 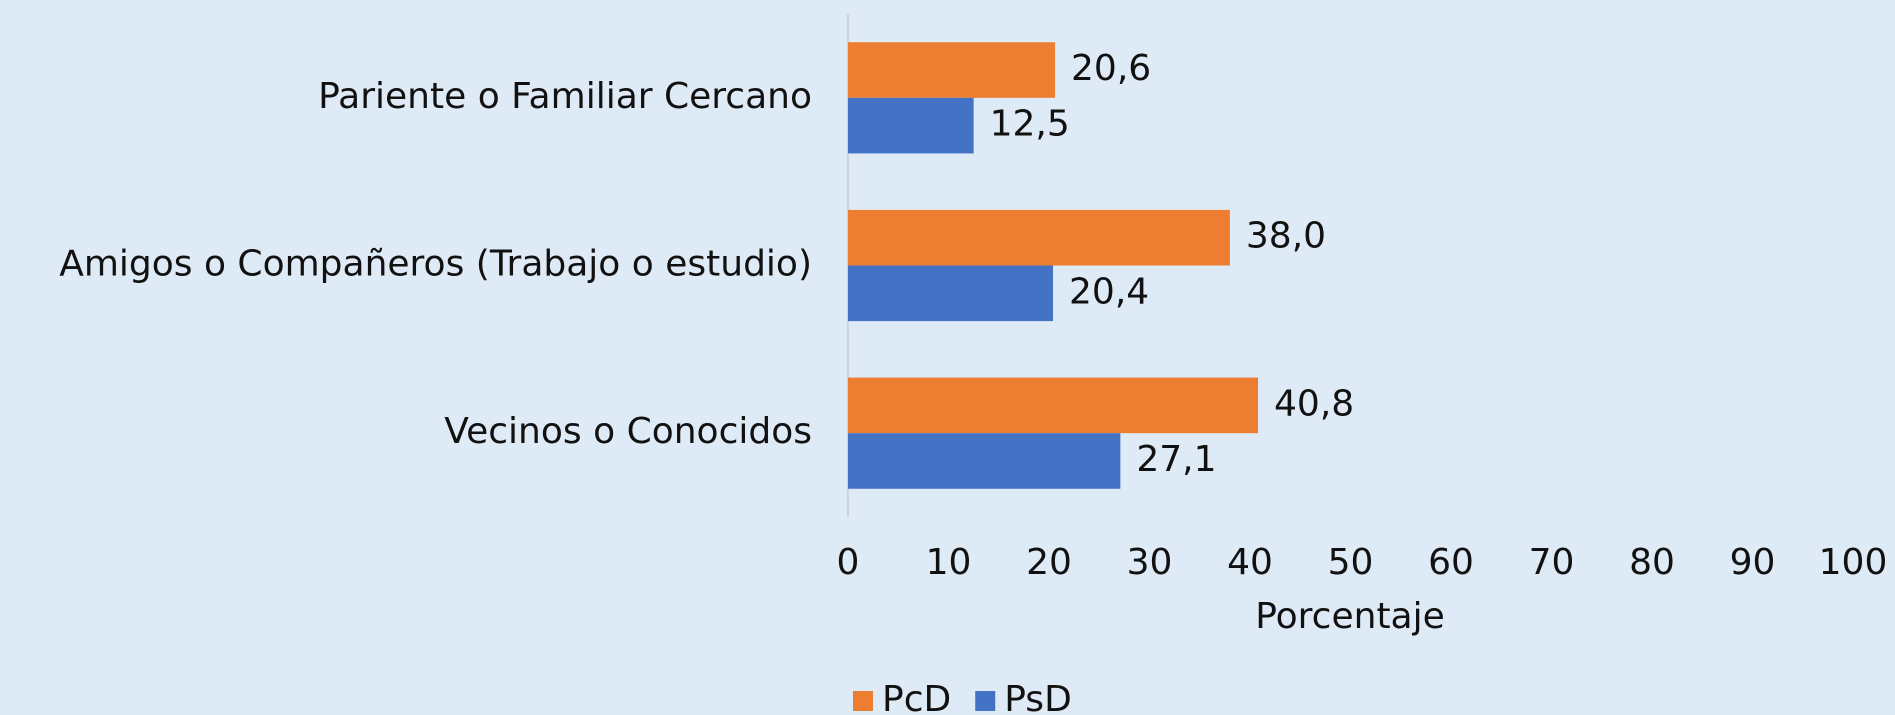 I want to click on x-tick-label: 0, so click(x=848, y=562).